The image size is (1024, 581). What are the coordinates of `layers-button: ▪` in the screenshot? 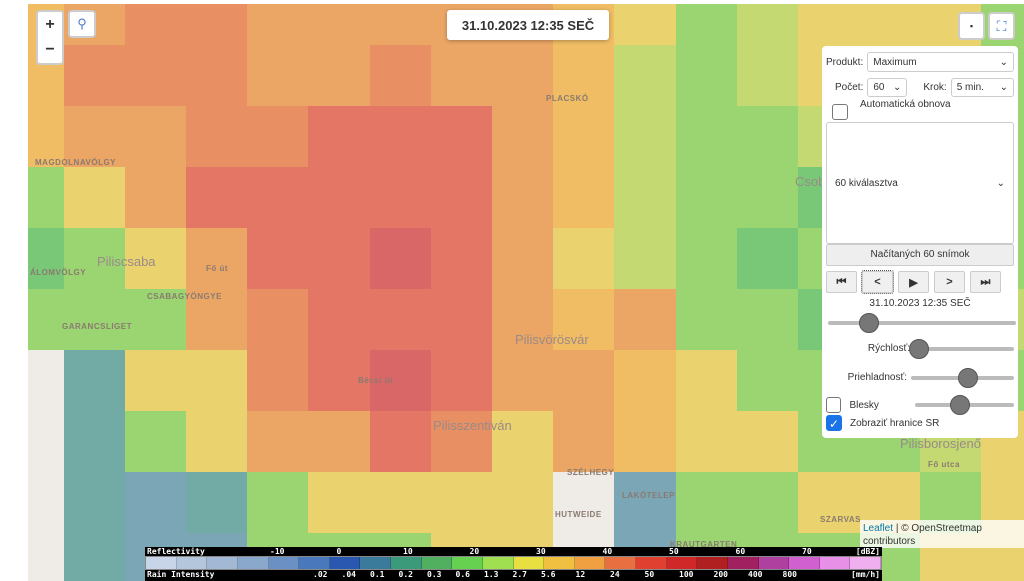 It's located at (971, 26).